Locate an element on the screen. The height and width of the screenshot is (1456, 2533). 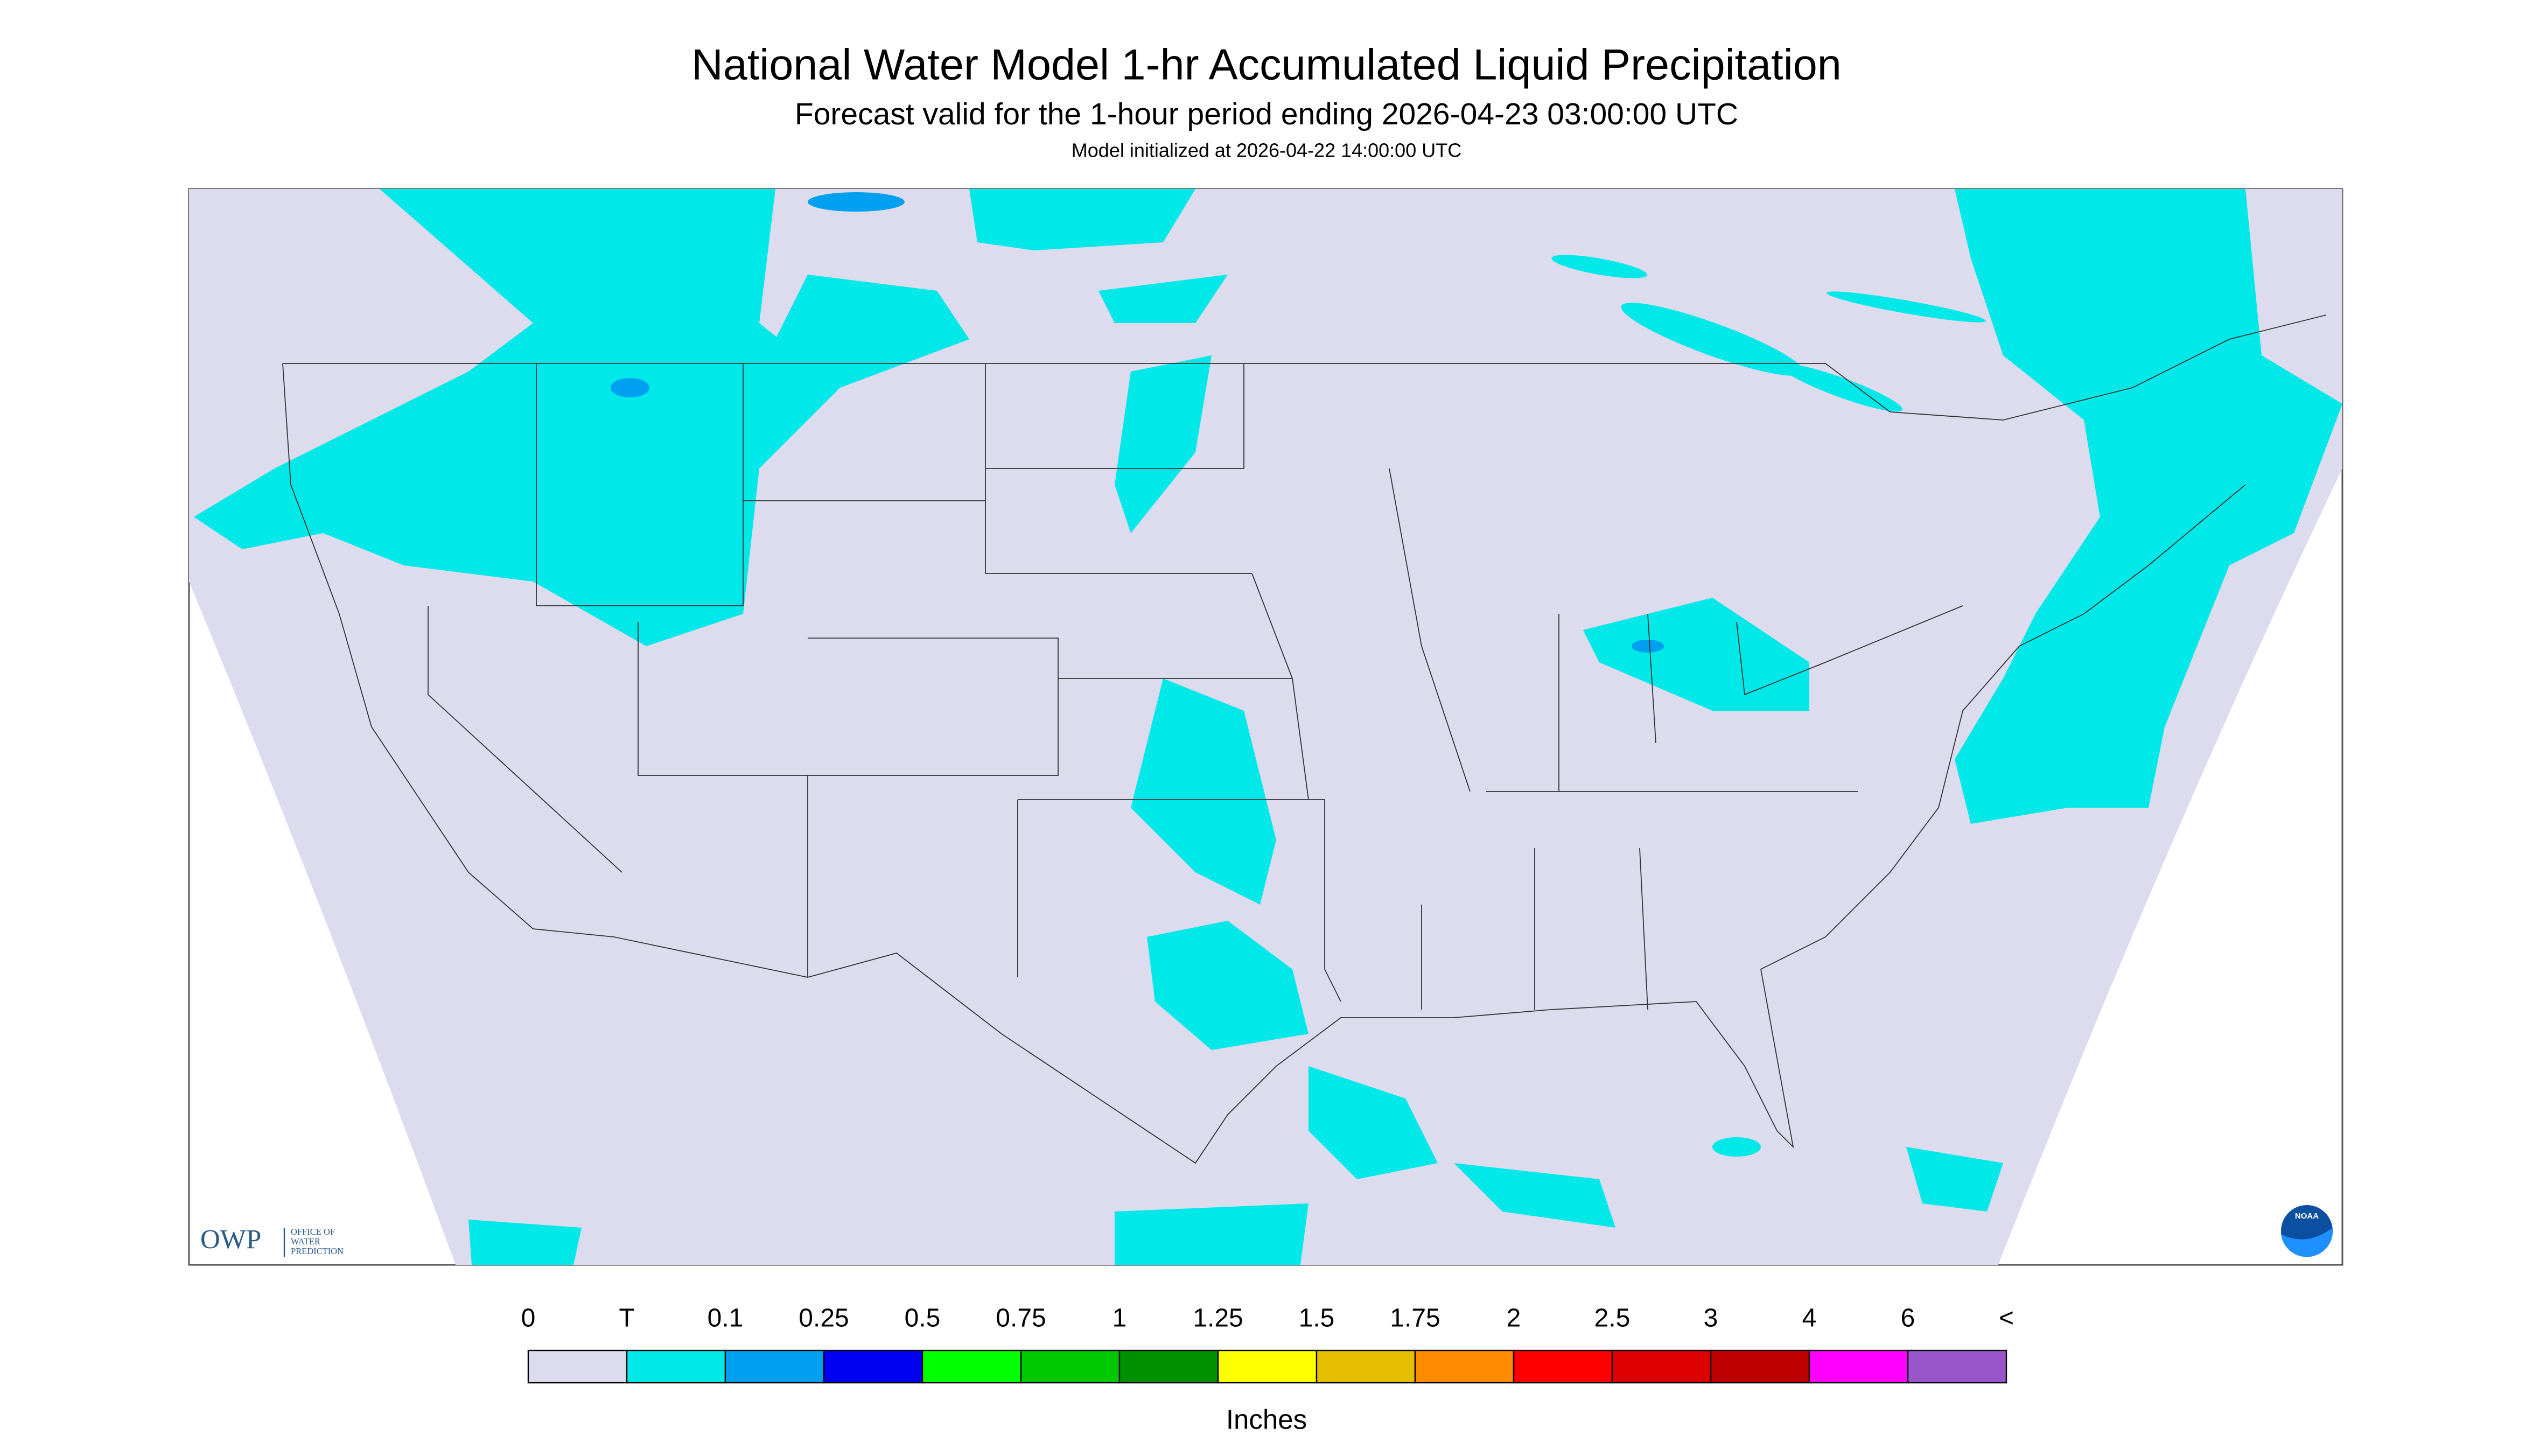
legend-label: 0 is located at coordinates (529, 1318).